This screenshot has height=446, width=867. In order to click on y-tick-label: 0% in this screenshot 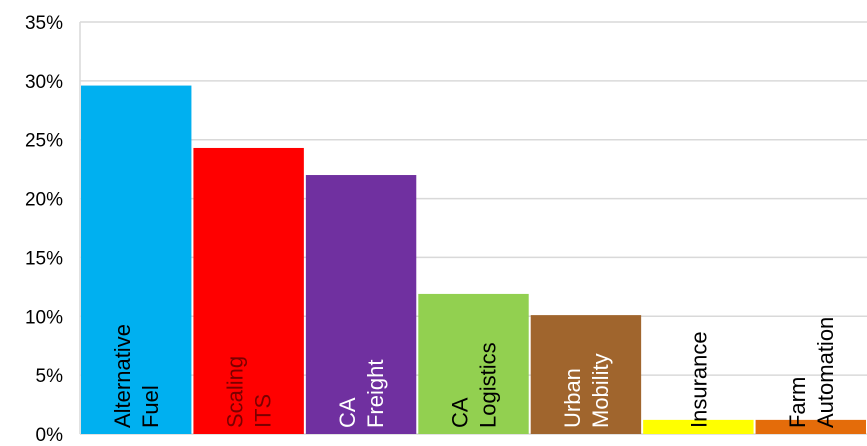, I will do `click(50, 435)`.